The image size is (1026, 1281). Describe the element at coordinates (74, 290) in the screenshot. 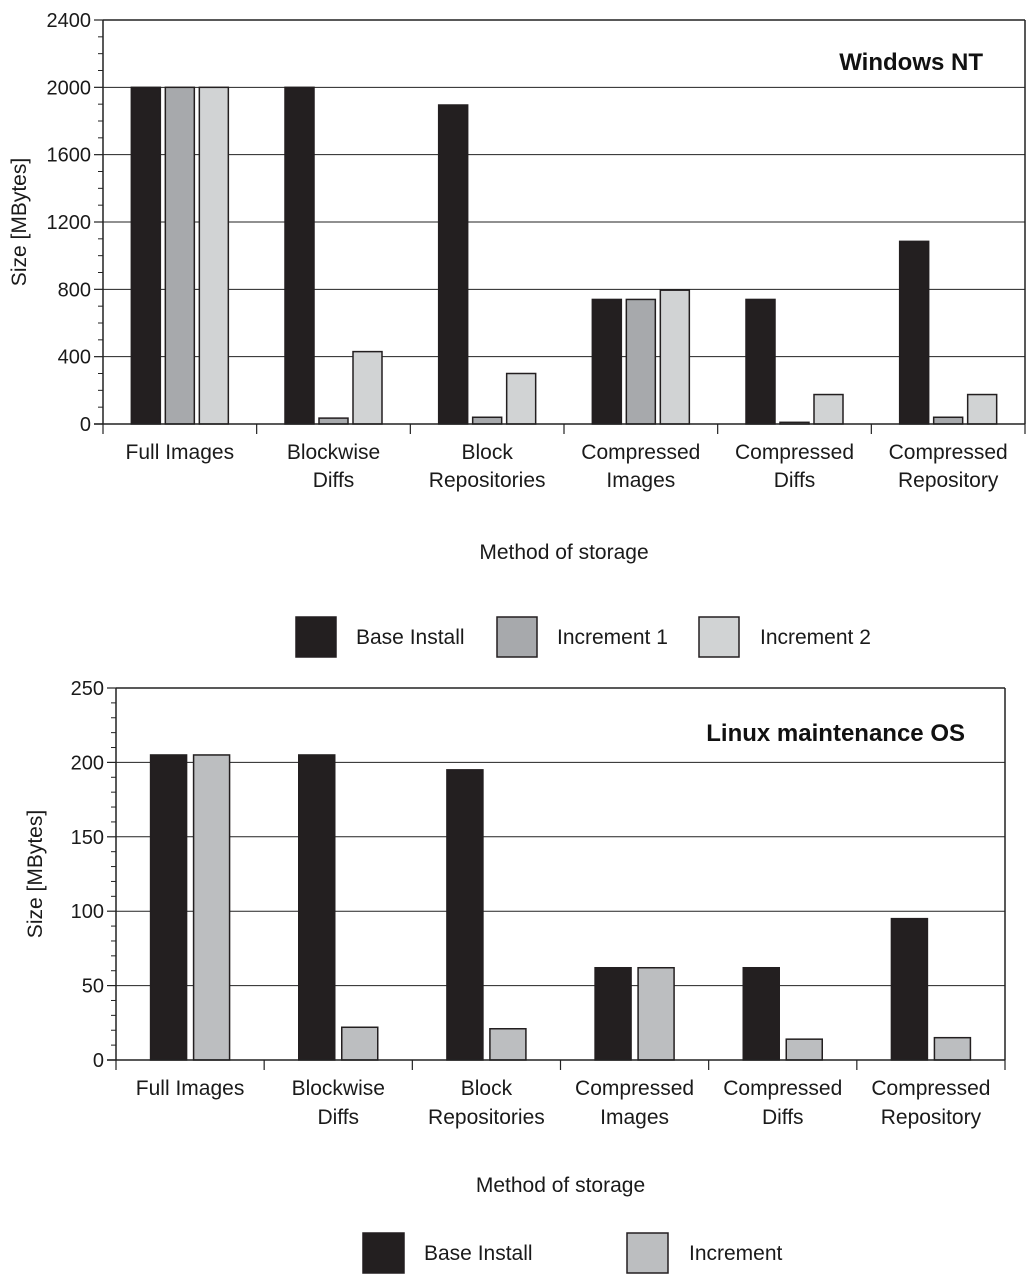

I see `y-tick-label: 800` at that location.